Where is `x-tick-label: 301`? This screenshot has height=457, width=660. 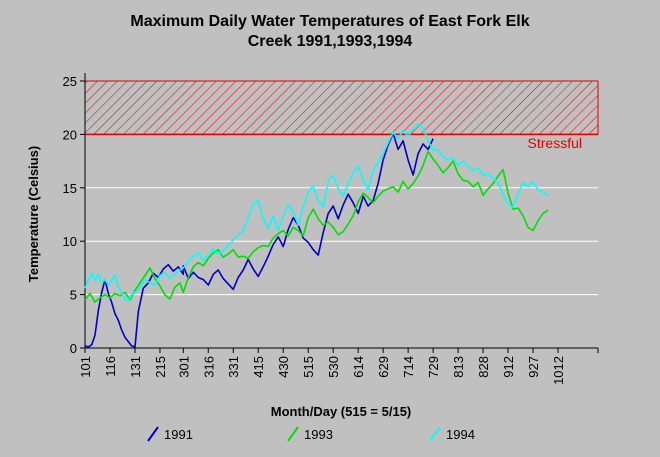
x-tick-label: 301 is located at coordinates (183, 367).